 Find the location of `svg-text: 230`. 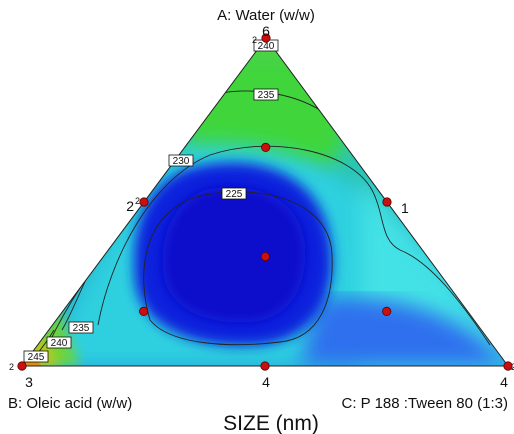

svg-text: 230 is located at coordinates (181, 161).